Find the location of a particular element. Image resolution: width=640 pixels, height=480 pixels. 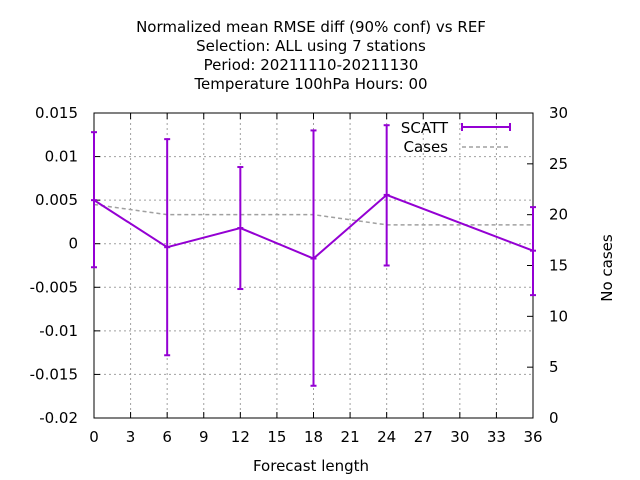

x-tick-label: 12 is located at coordinates (240, 437).